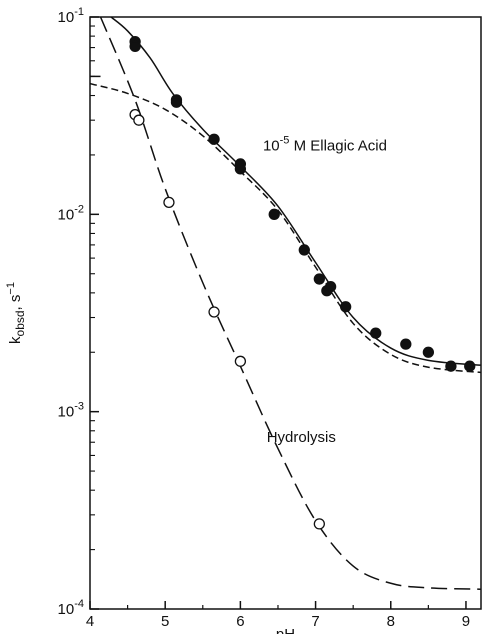 This screenshot has height=634, width=484. Describe the element at coordinates (338, 146) in the screenshot. I see `annotation-ellagic-suffix: M Ellagic Acid` at that location.